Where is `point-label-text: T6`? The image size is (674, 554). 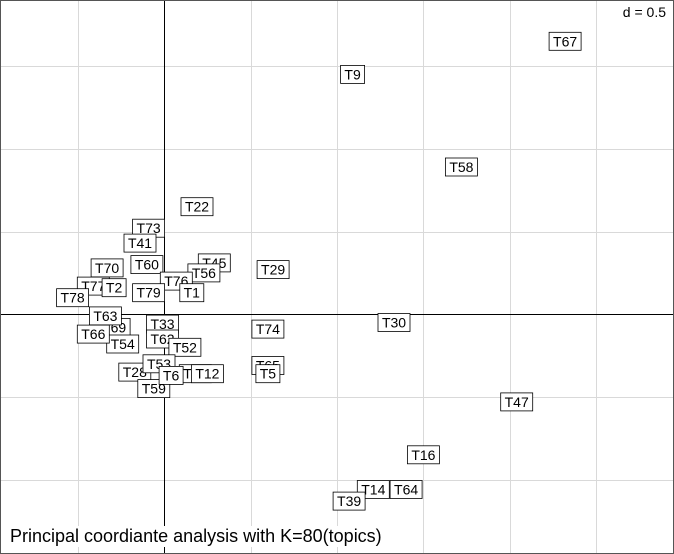
point-label-text: T6 is located at coordinates (171, 375).